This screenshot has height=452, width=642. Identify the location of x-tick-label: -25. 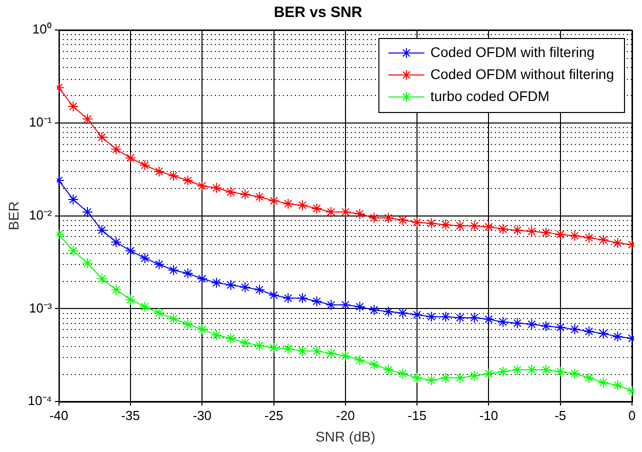
(274, 415).